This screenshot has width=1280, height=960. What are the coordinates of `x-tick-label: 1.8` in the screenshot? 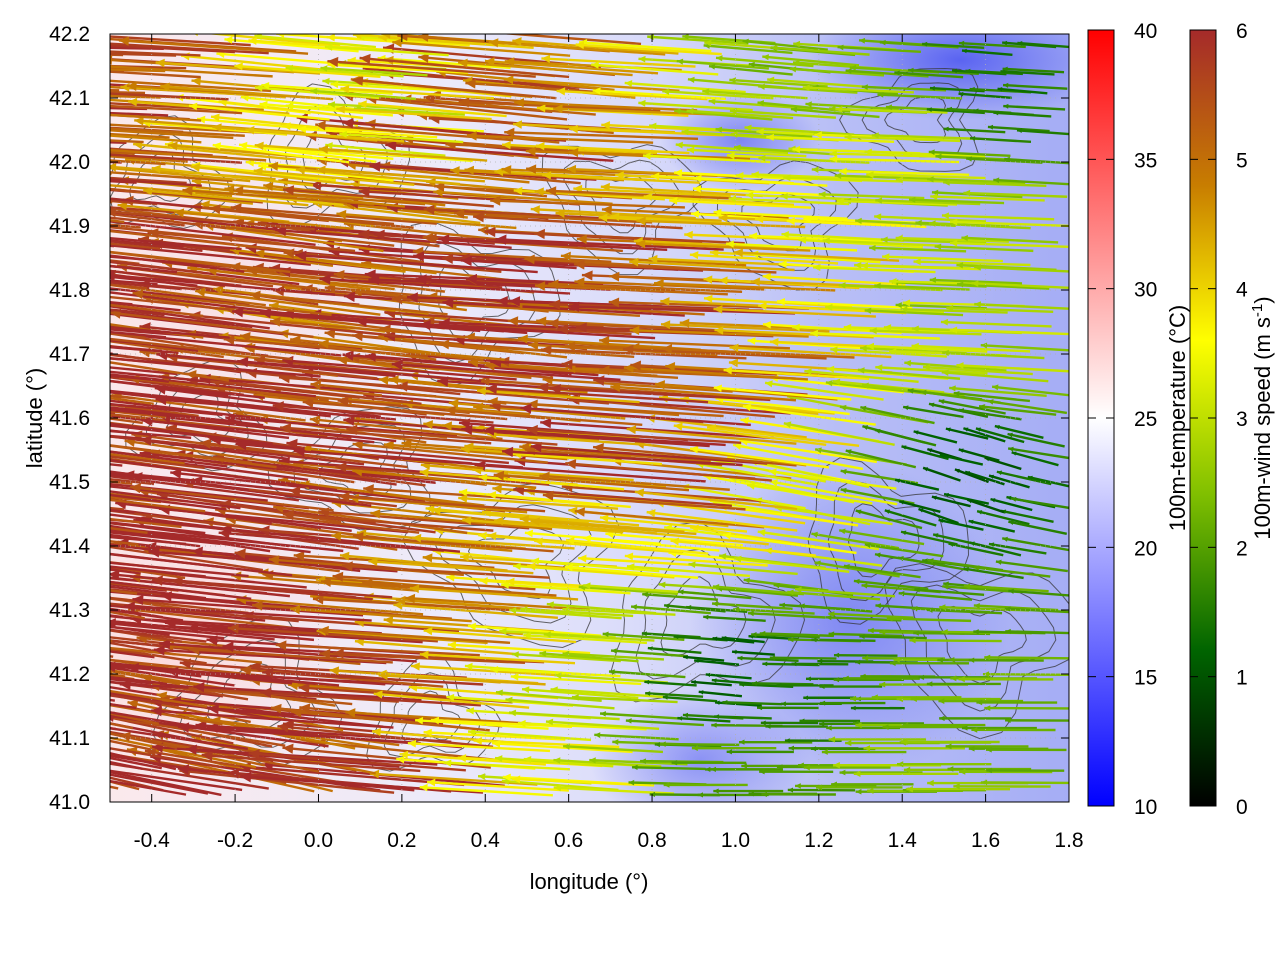 It's located at (1068, 840).